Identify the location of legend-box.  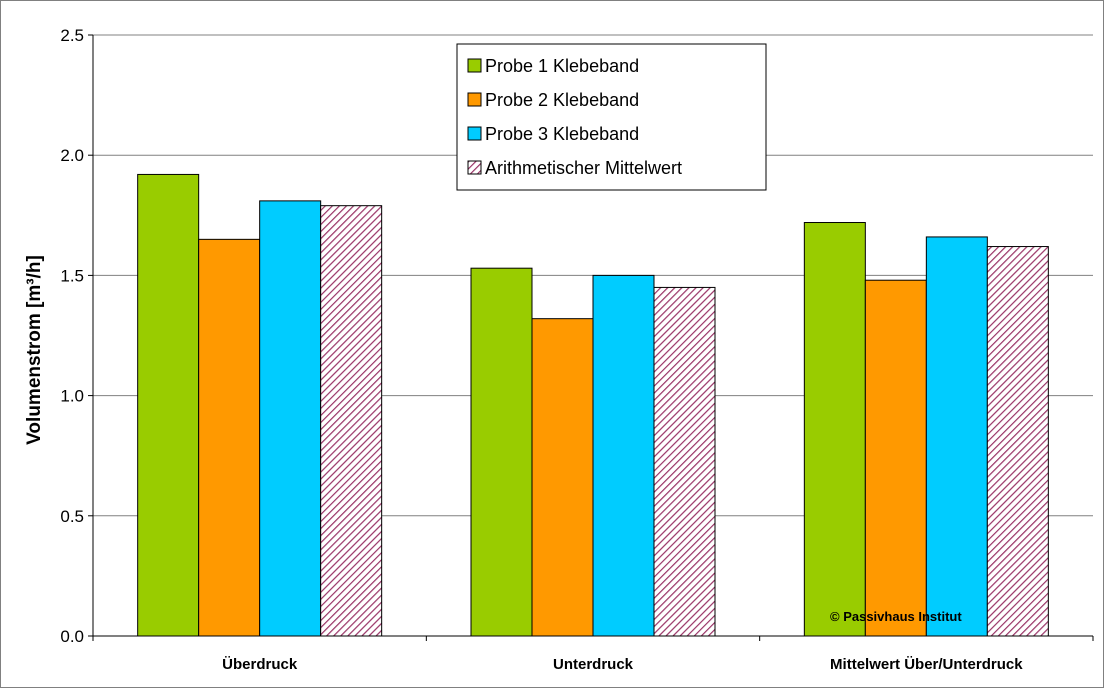
(611, 117).